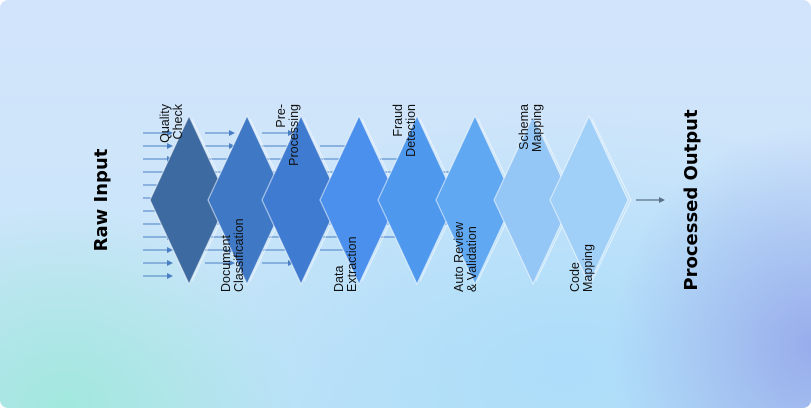 The width and height of the screenshot is (811, 408). What do you see at coordinates (575, 277) in the screenshot?
I see `stage-label-line: Code` at bounding box center [575, 277].